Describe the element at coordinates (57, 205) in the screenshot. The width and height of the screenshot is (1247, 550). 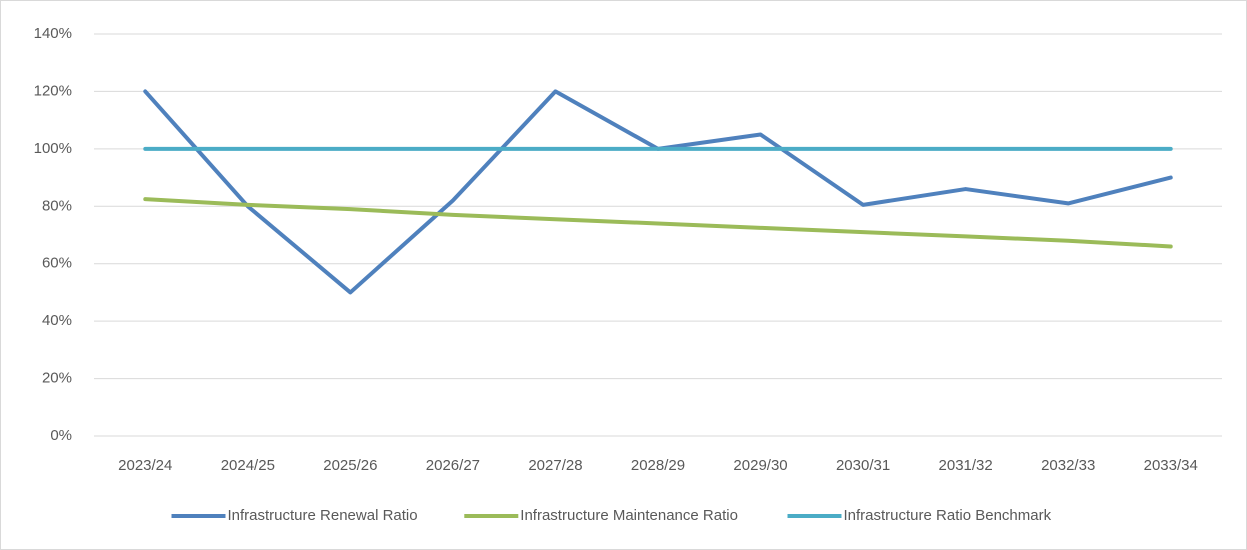
I see `y-tick-label: 80%` at that location.